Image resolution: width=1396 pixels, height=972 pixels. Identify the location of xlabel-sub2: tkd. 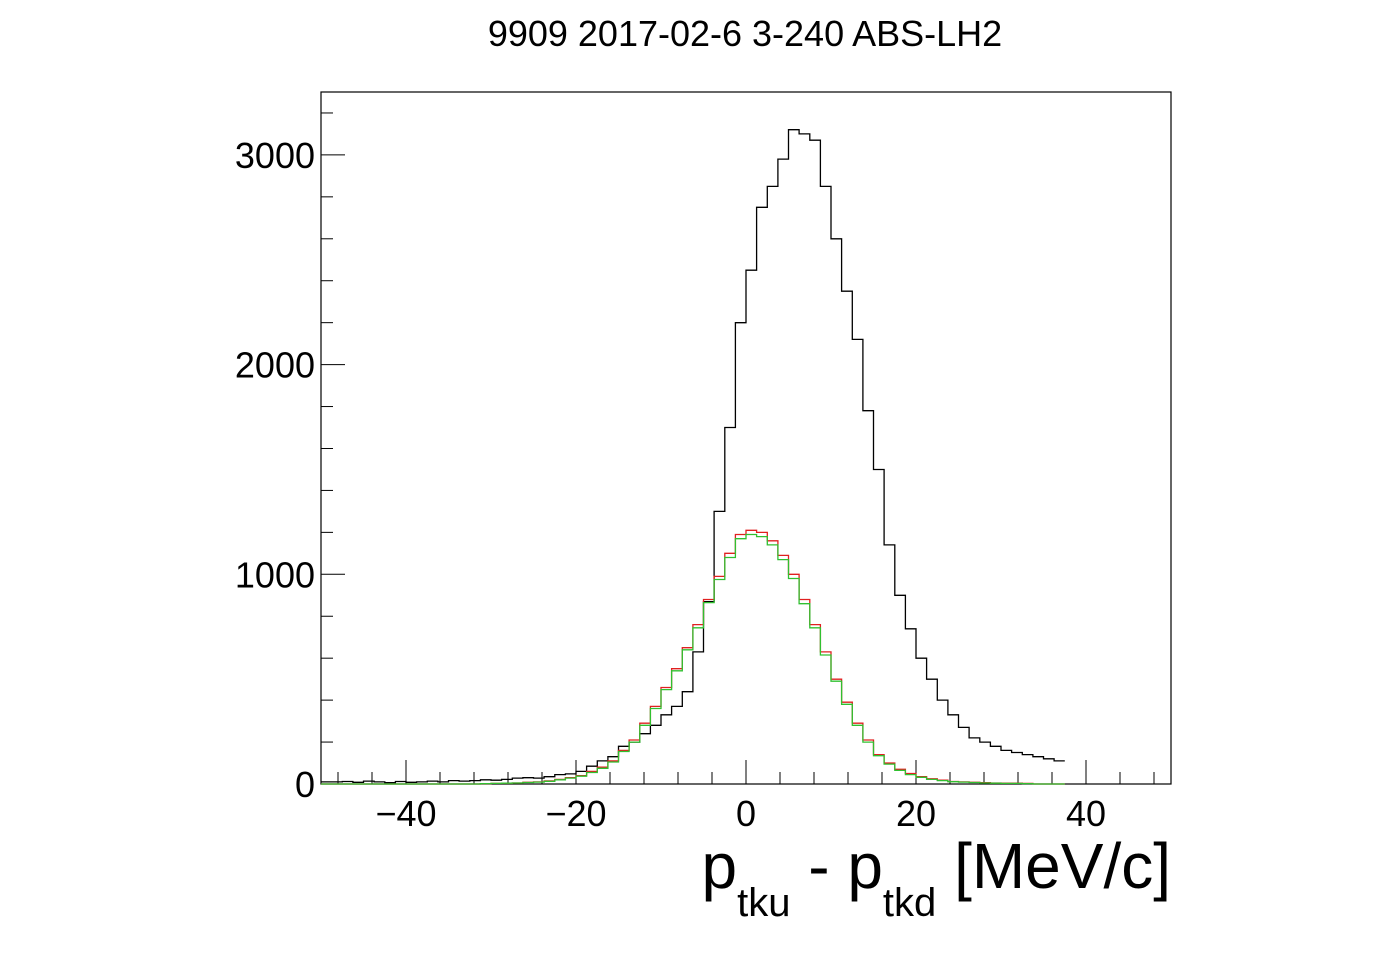
(909, 903).